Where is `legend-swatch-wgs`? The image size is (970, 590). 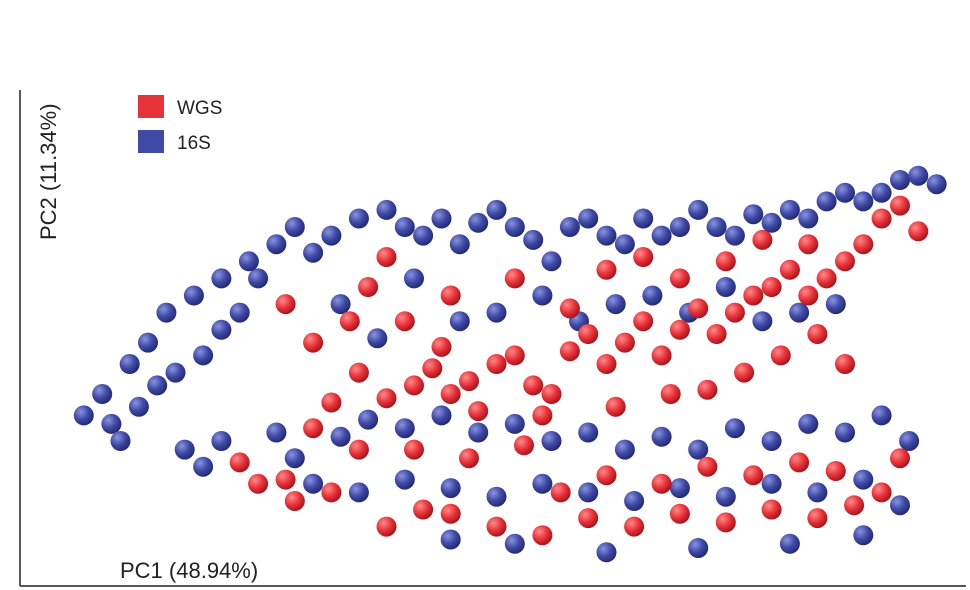
legend-swatch-wgs is located at coordinates (151, 106).